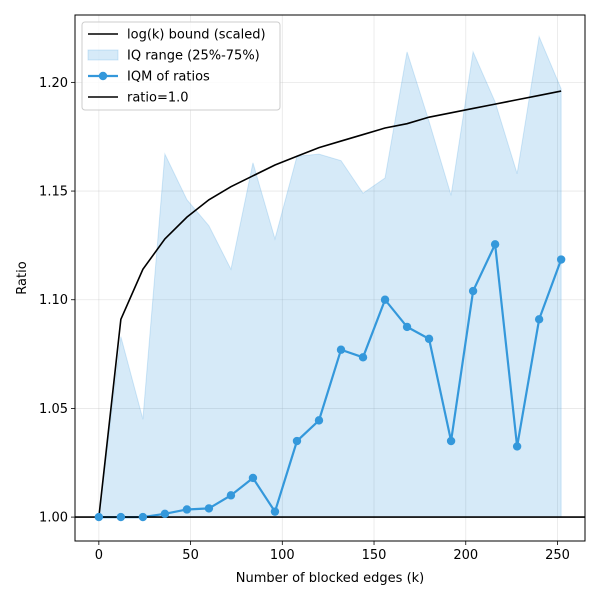 The width and height of the screenshot is (600, 600). I want to click on x-tick-label: 150, so click(374, 555).